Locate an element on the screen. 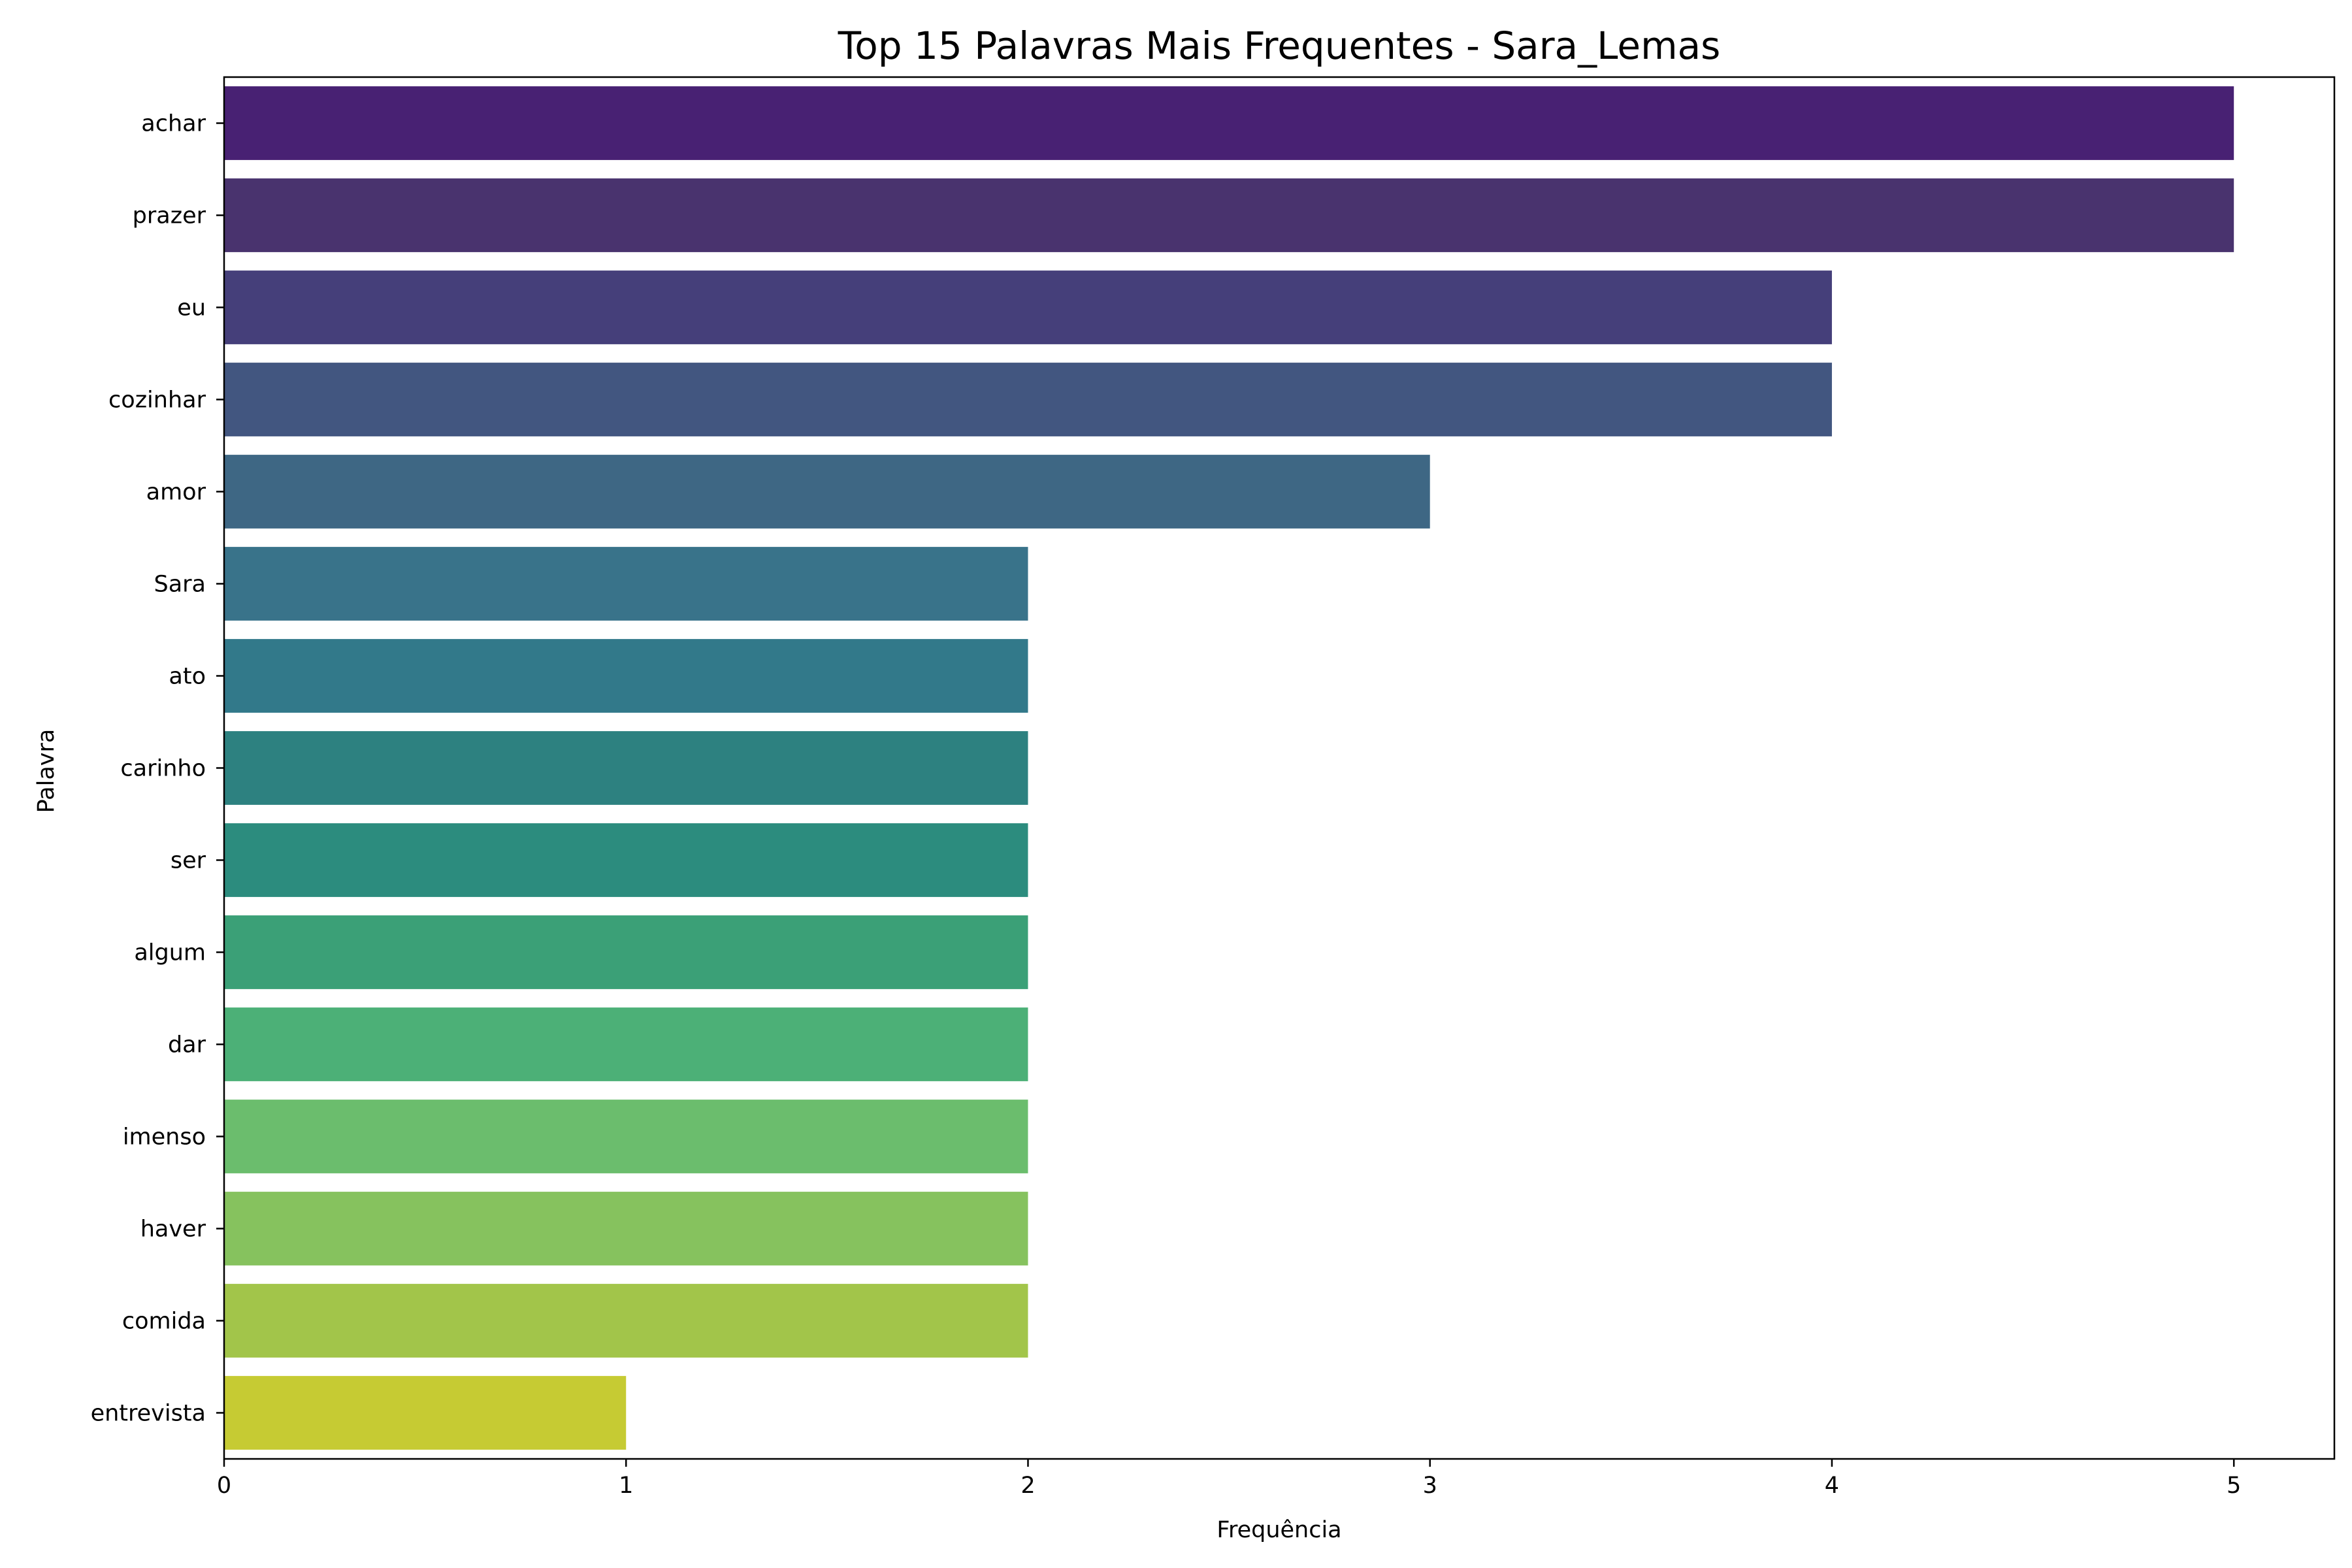 The image size is (2352, 1568). y-tick-label: eu is located at coordinates (191, 308).